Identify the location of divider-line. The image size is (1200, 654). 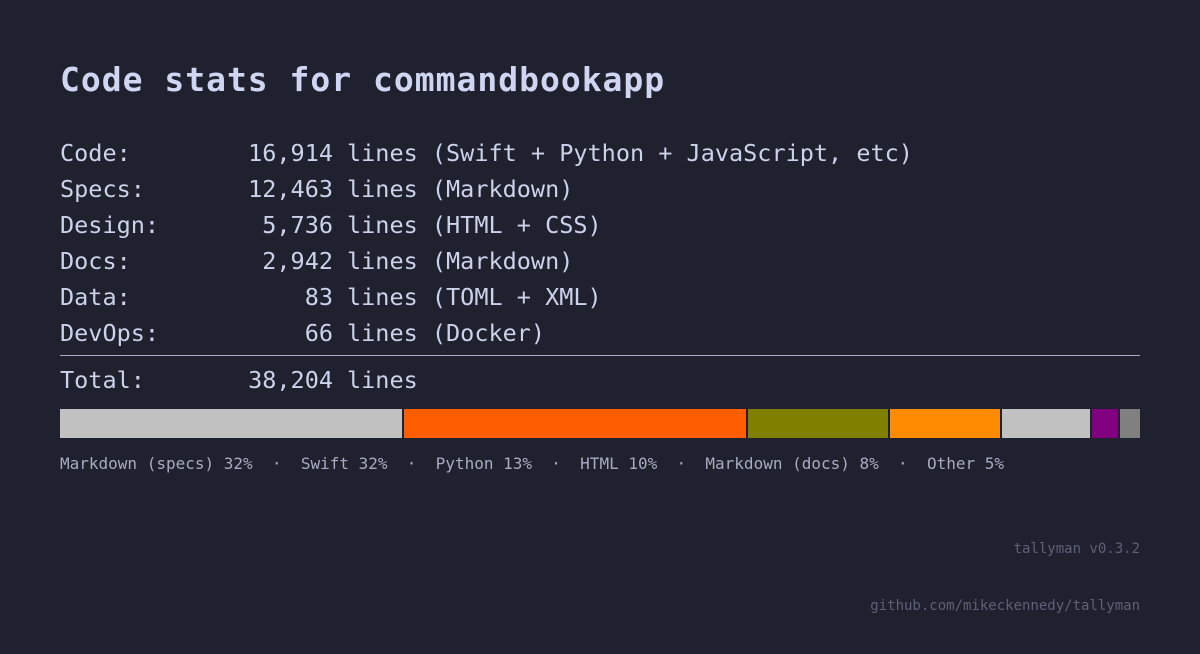
(600, 355).